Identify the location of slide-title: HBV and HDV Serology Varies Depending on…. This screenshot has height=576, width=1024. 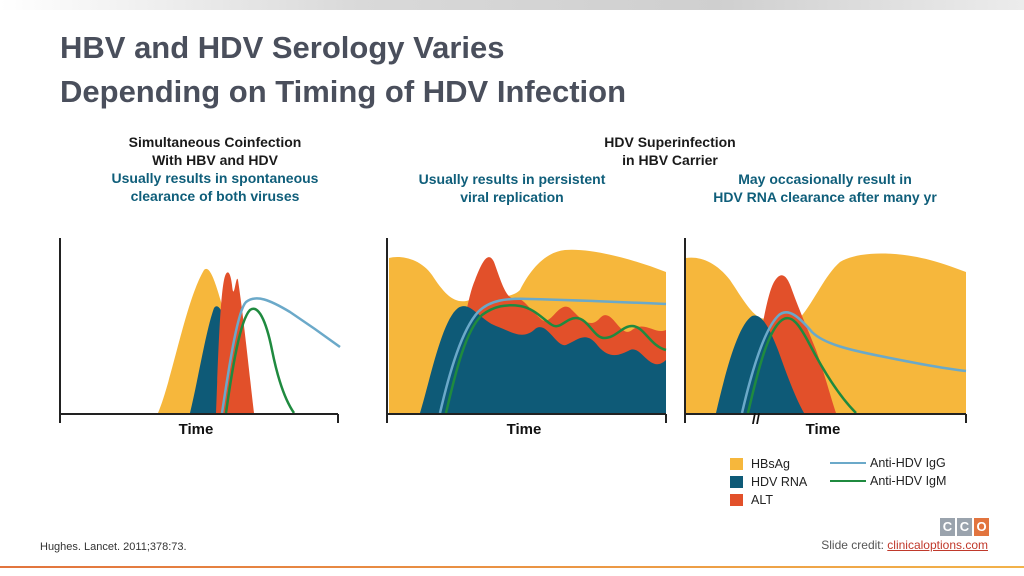
(510, 70).